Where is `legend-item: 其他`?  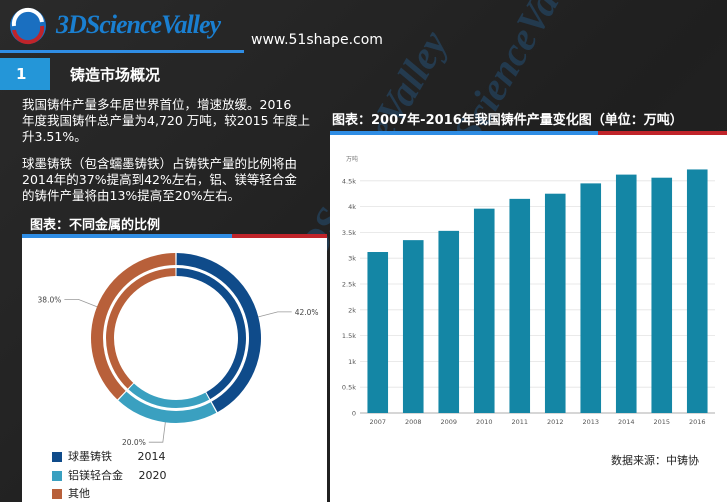
legend-item: 其他 is located at coordinates (71, 493).